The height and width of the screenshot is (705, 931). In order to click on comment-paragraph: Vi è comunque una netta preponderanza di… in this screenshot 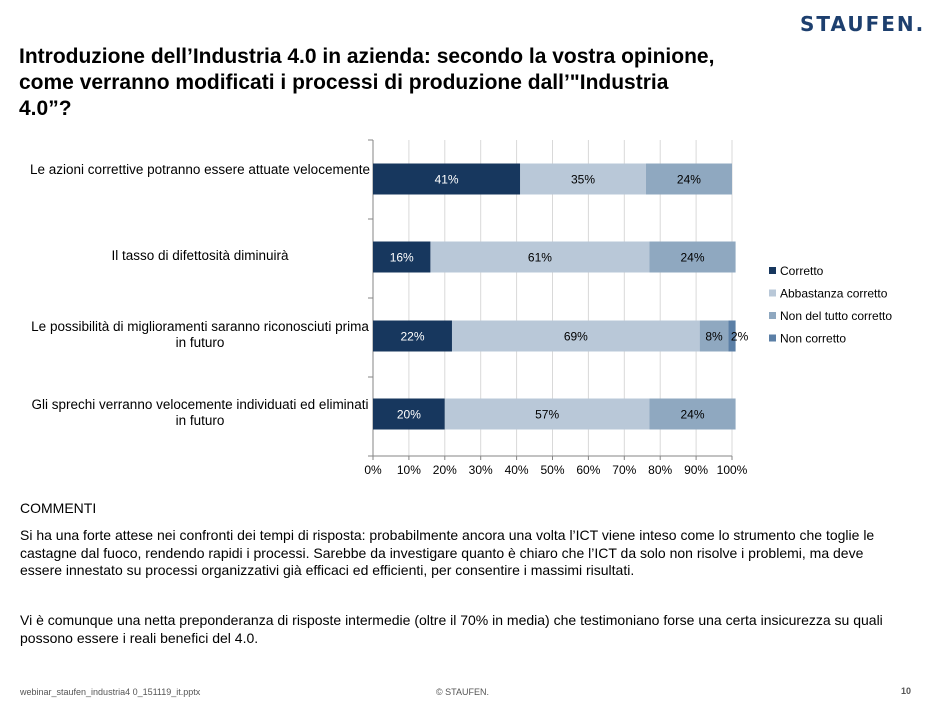, I will do `click(451, 629)`.